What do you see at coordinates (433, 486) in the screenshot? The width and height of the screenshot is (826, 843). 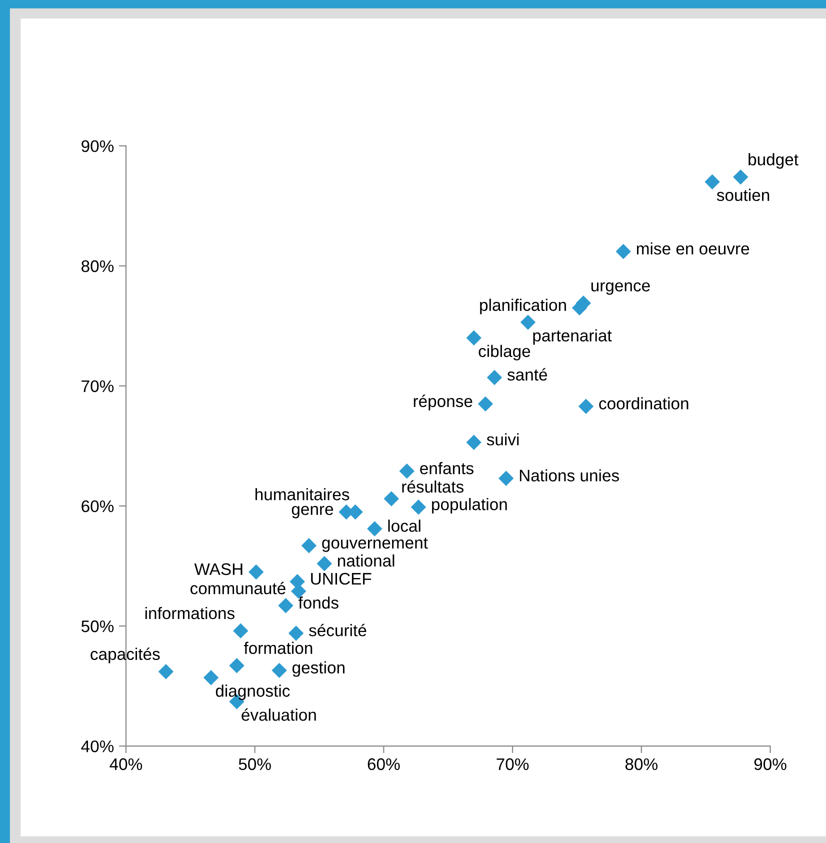 I see `data-label: résultats` at bounding box center [433, 486].